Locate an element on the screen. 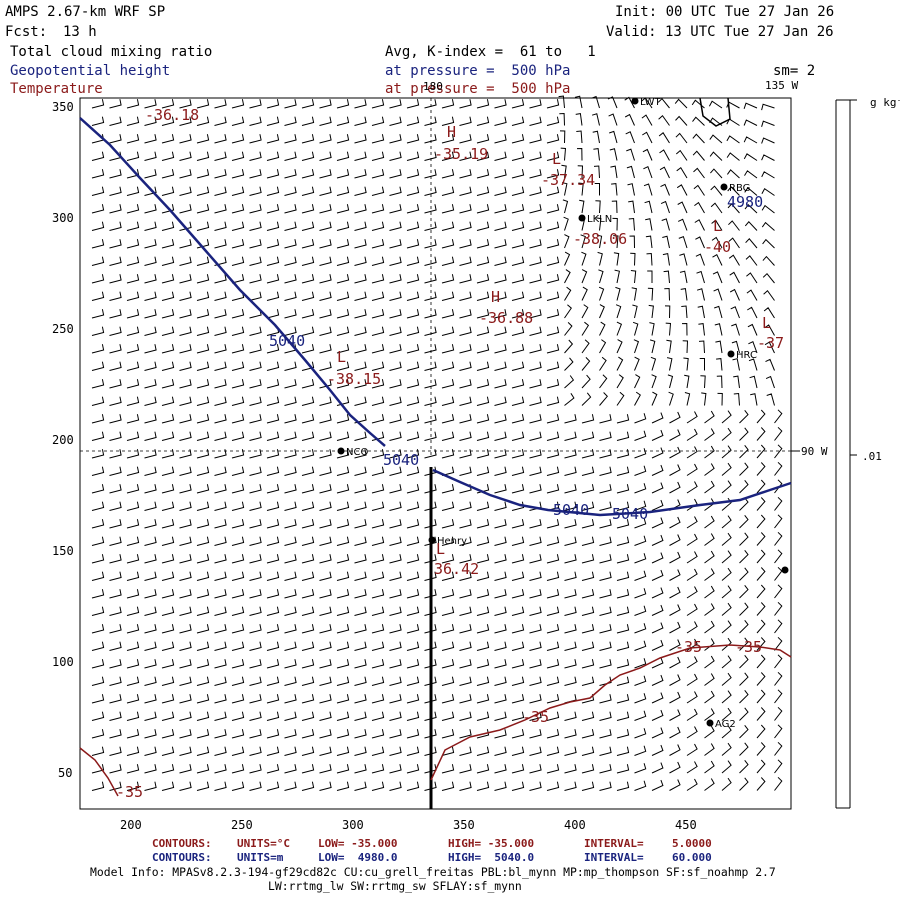 Image resolution: width=900 pixels, height=900 pixels. y-tick: 100 is located at coordinates (63, 662).